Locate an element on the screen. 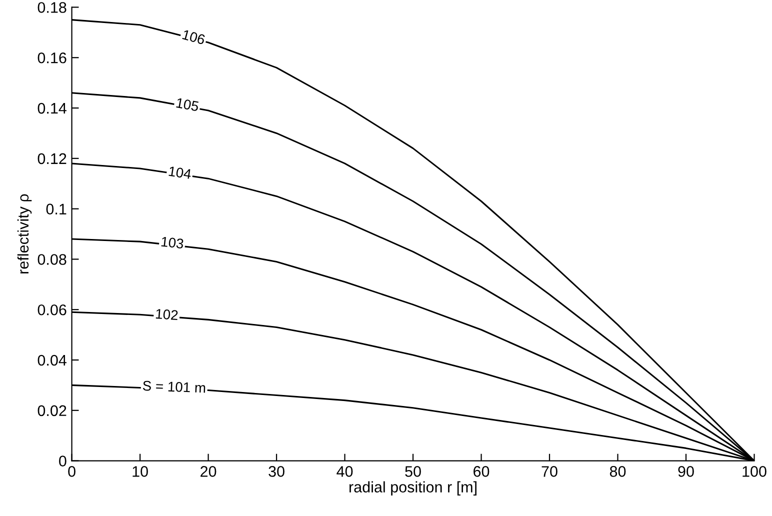 This screenshot has height=516, width=772. x-tick-label: 50 is located at coordinates (413, 471).